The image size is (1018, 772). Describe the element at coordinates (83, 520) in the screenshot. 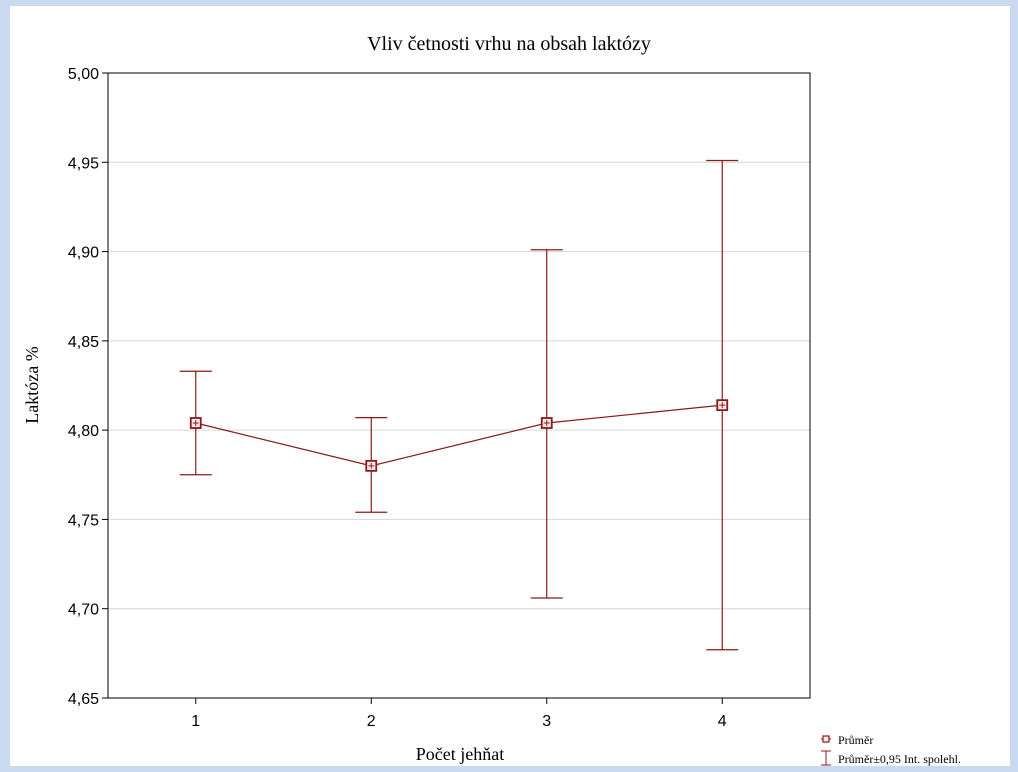

I see `y-tick-label: 4,75` at that location.